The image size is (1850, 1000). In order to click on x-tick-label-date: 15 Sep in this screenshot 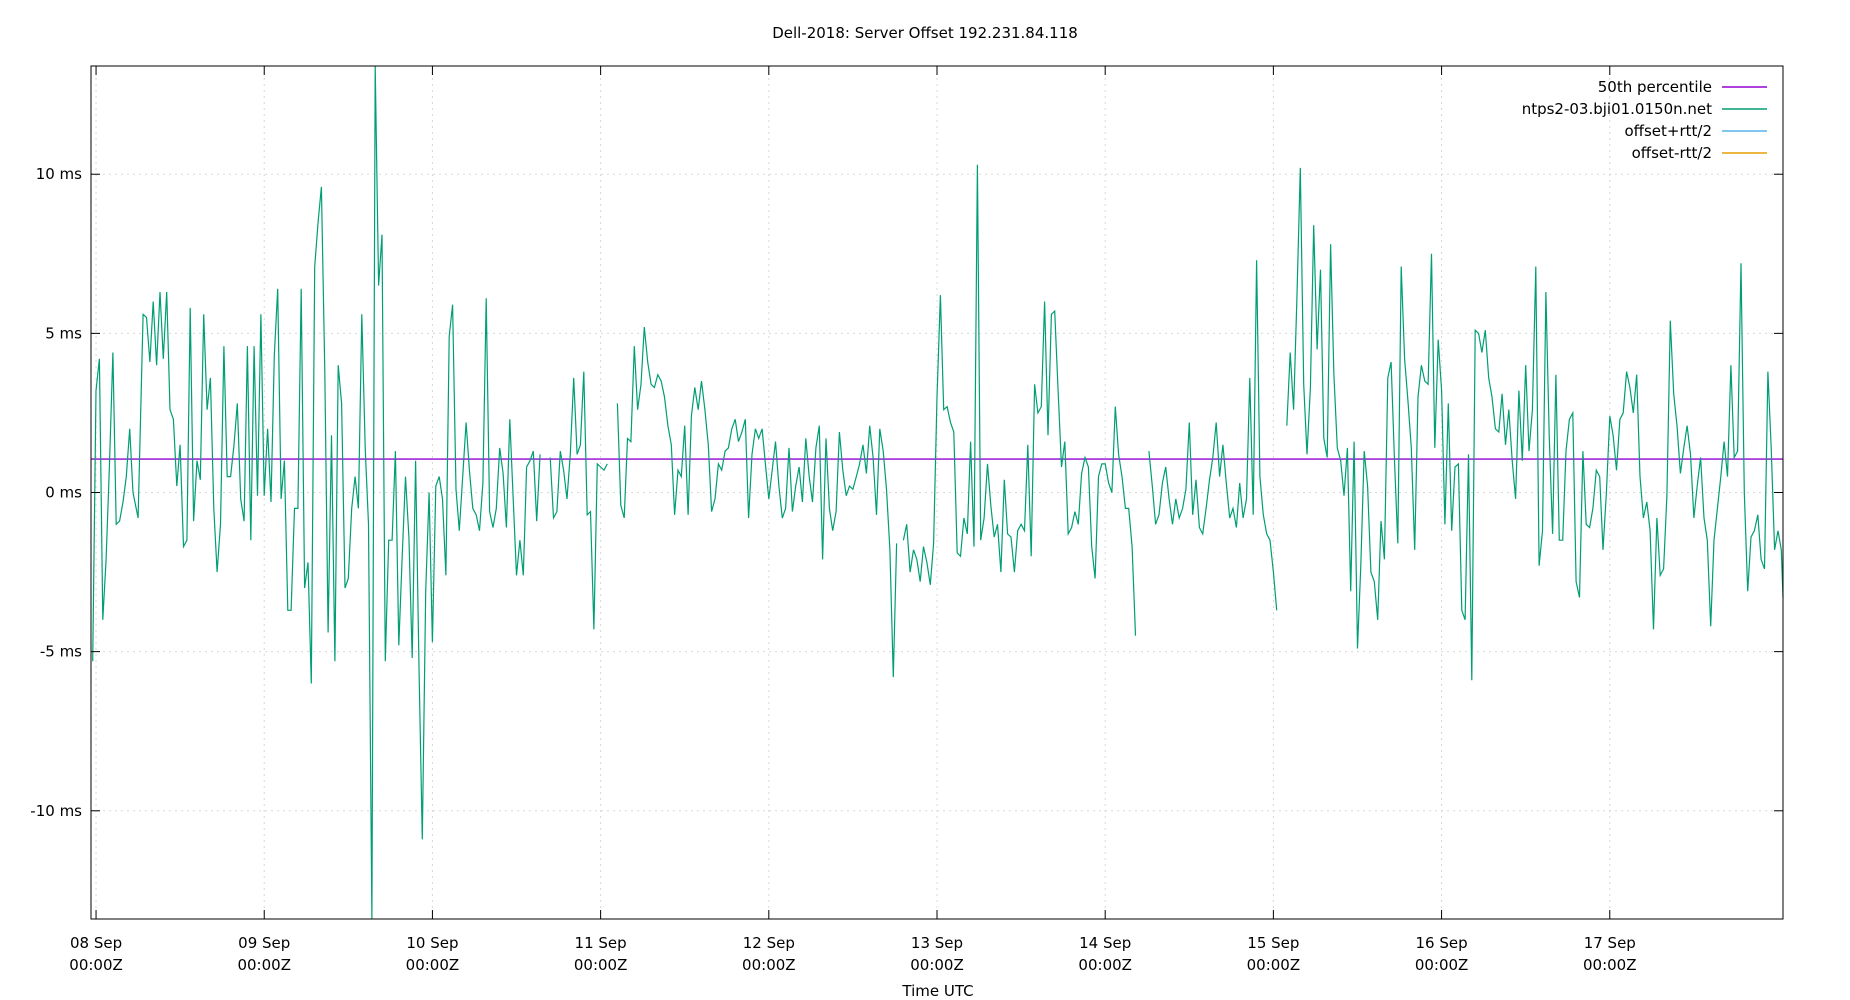, I will do `click(1273, 943)`.